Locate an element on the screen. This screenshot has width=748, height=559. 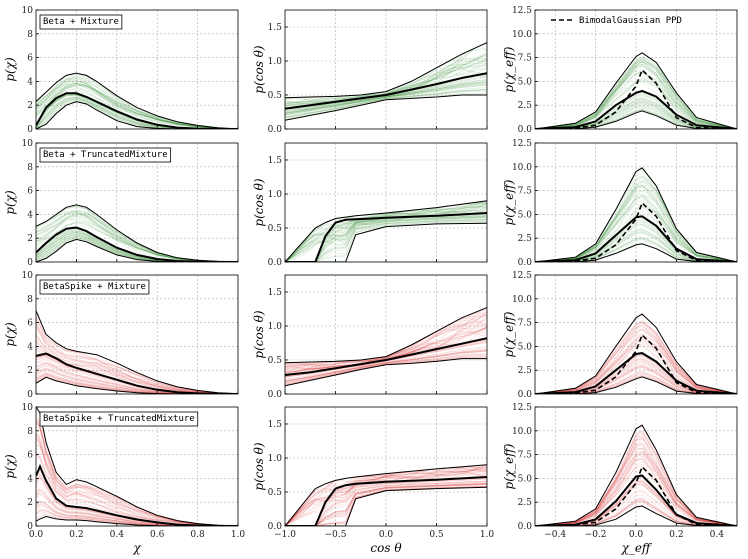
model-label-box is located at coordinates (94, 287).